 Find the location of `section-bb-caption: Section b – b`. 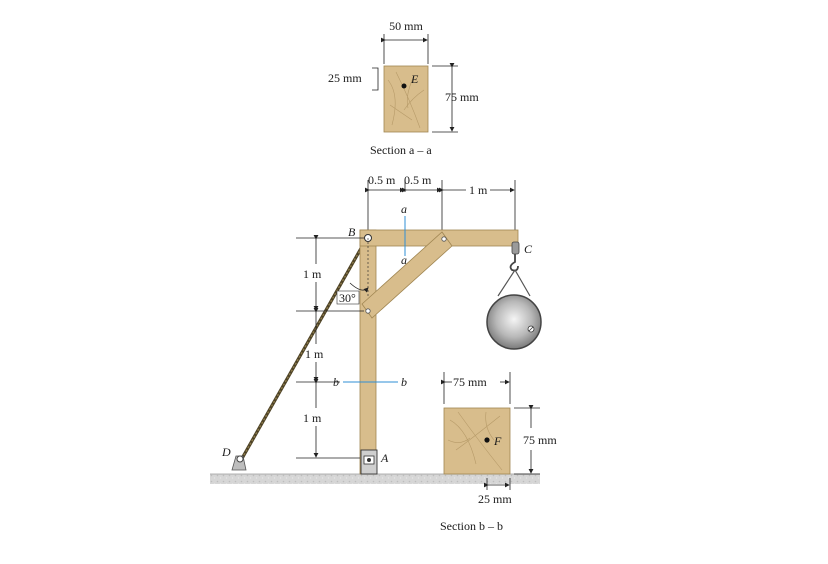

section-bb-caption: Section b – b is located at coordinates (471, 526).